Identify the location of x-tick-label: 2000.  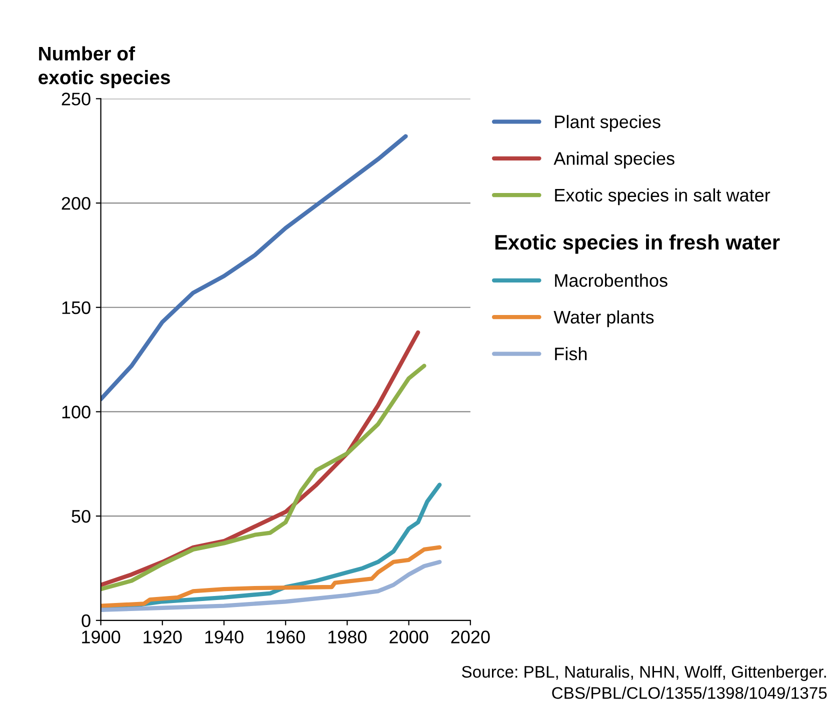
(409, 637).